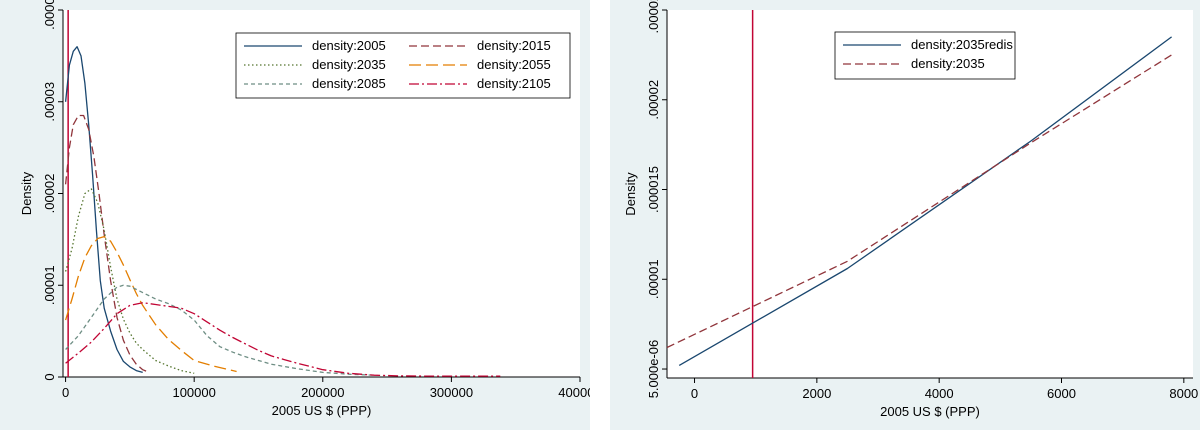 This screenshot has width=1200, height=435. I want to click on series-line-density-2005, so click(103, 210).